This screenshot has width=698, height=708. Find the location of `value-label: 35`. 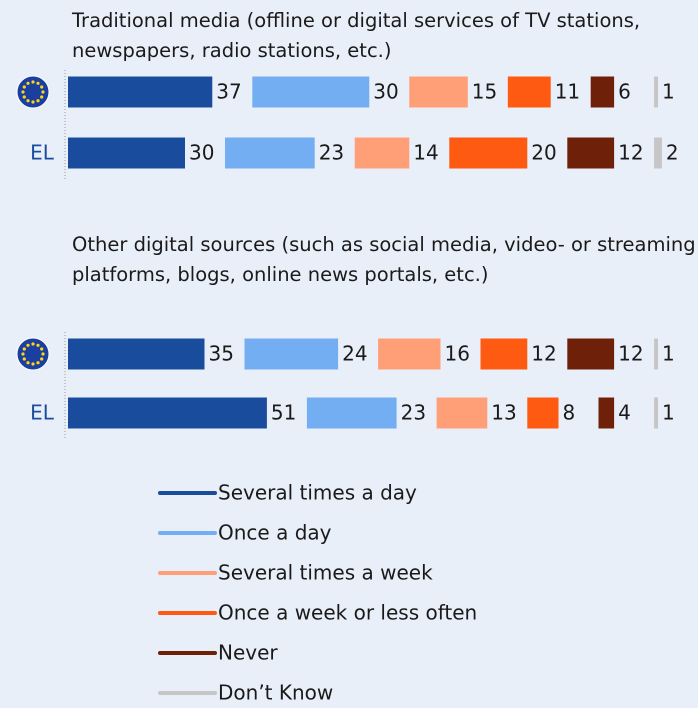

value-label: 35 is located at coordinates (221, 354).